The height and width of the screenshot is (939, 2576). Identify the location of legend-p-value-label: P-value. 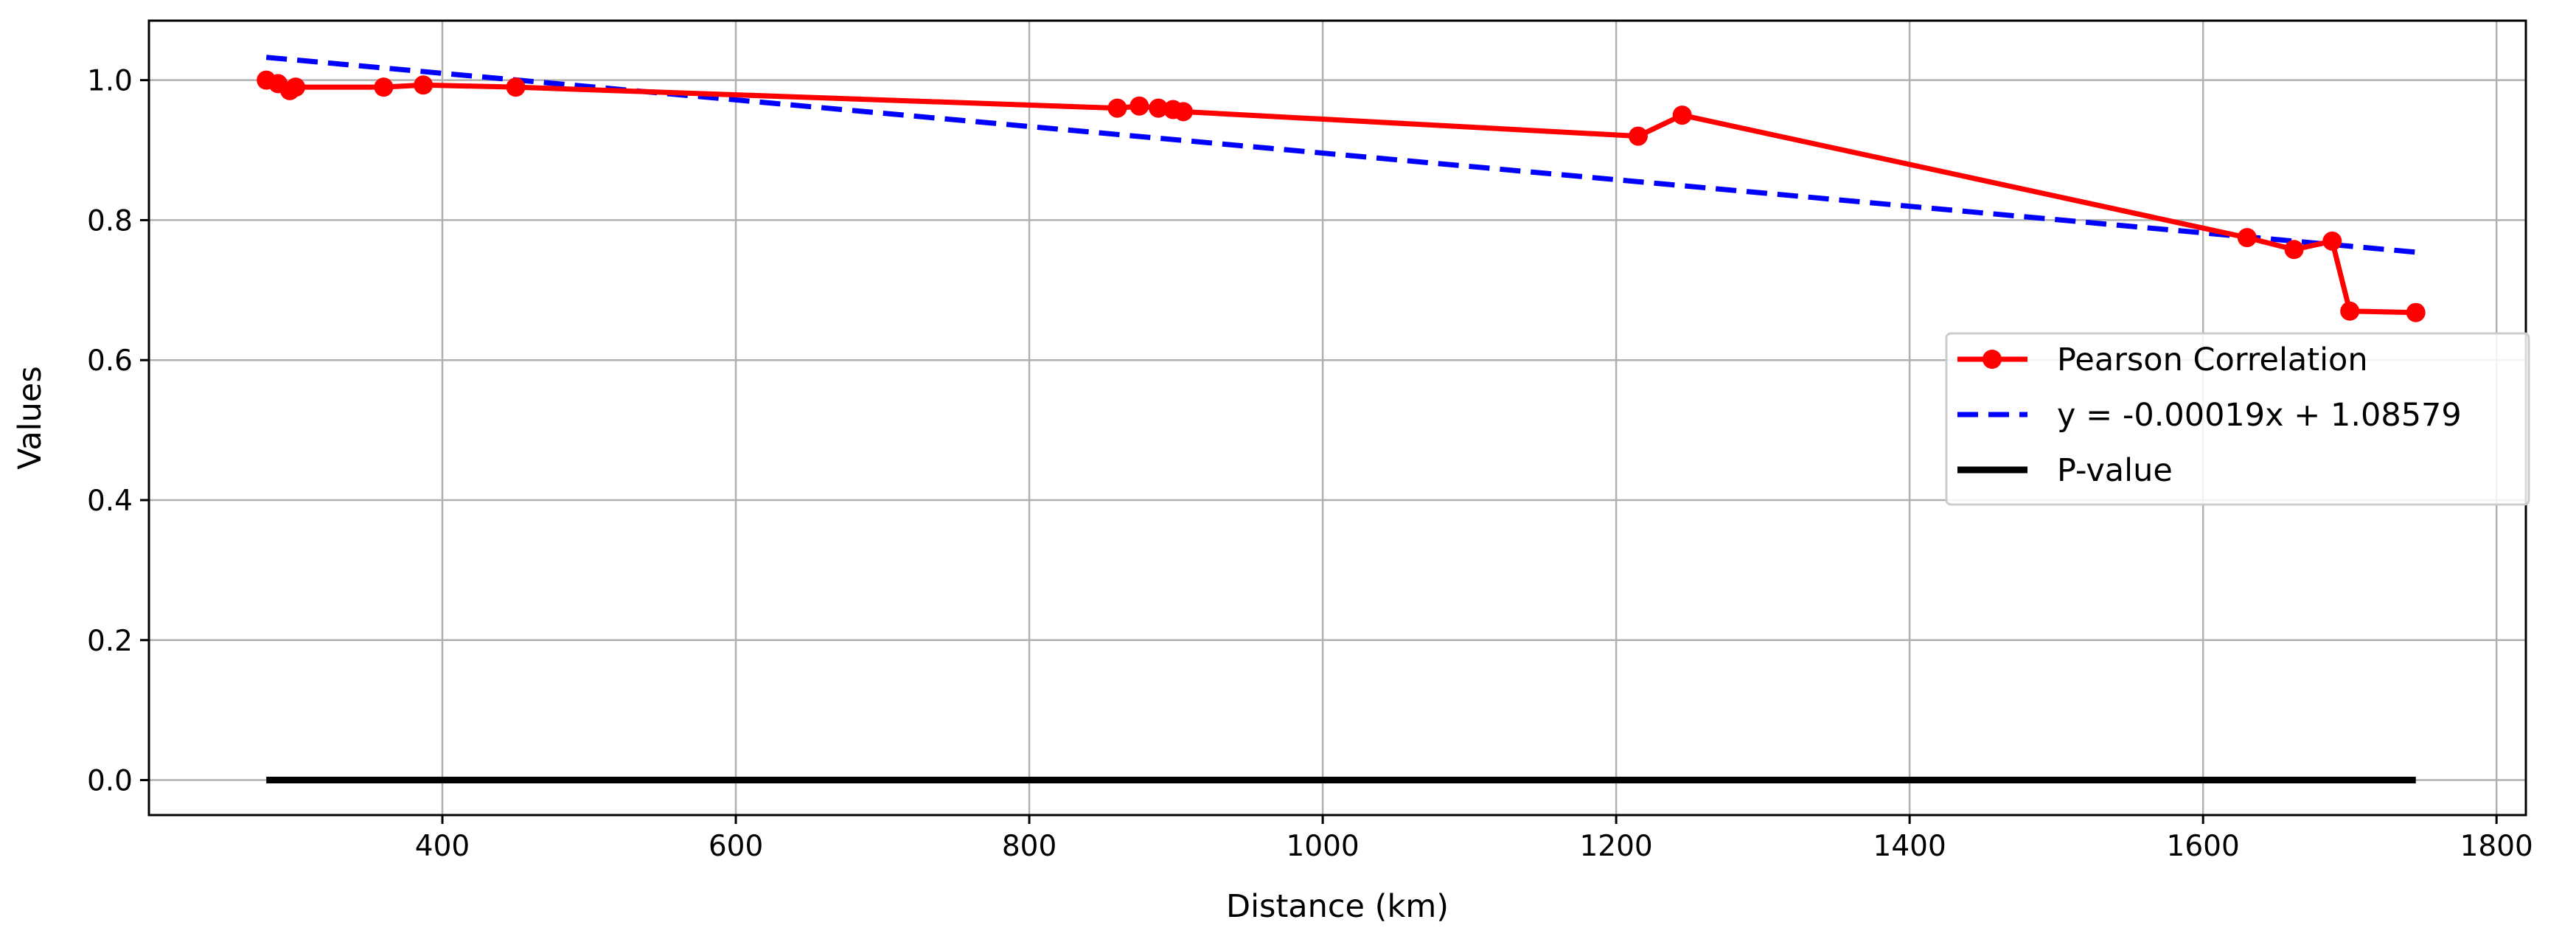
(2115, 470).